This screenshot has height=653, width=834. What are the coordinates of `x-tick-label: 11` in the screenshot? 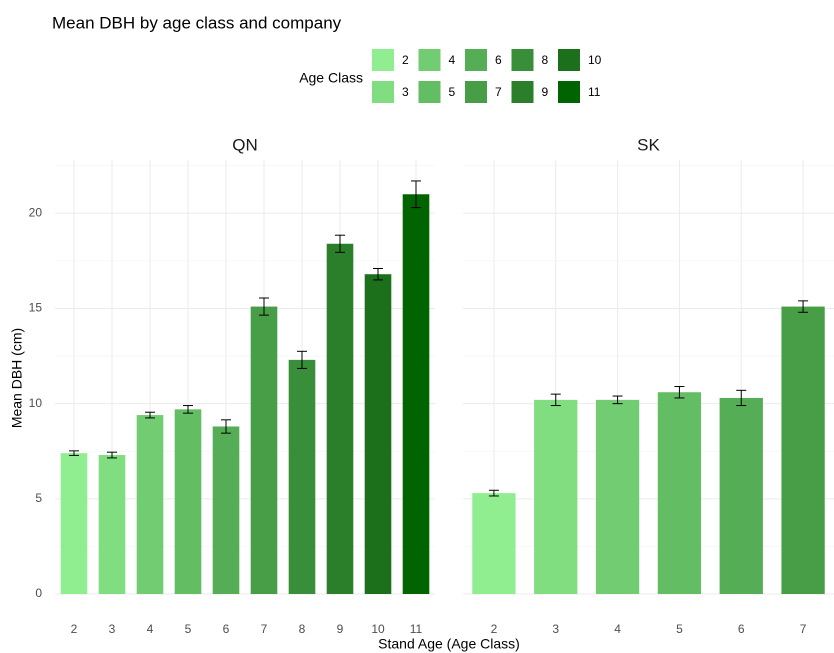 It's located at (416, 629).